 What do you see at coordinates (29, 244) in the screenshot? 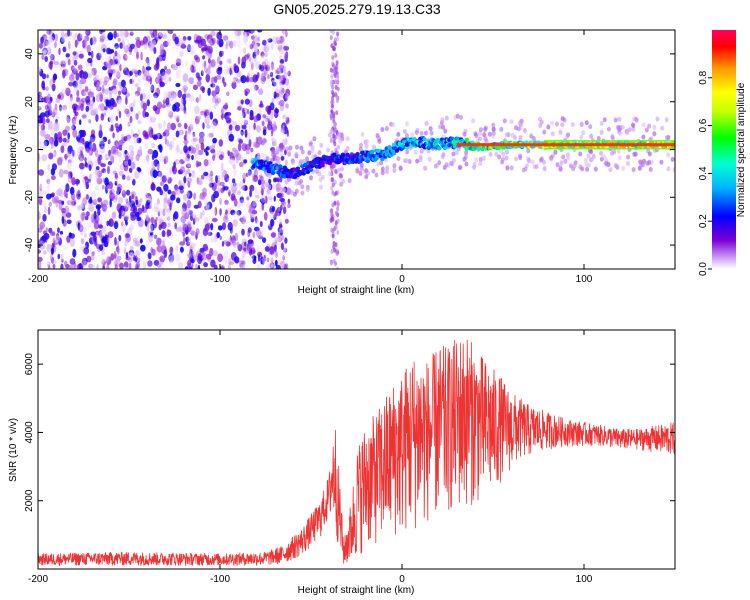
I see `y-tick-label: -40` at bounding box center [29, 244].